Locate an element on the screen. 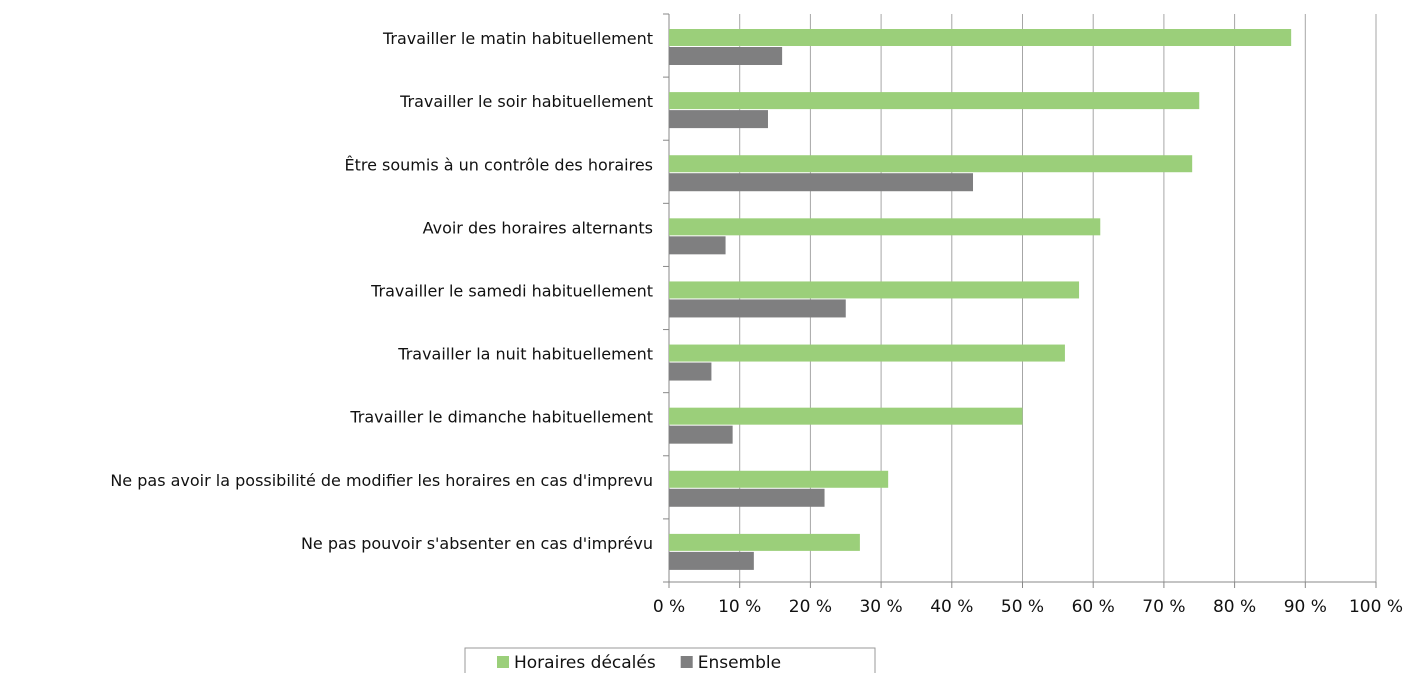  x-tick-label: 90 % is located at coordinates (1305, 607).